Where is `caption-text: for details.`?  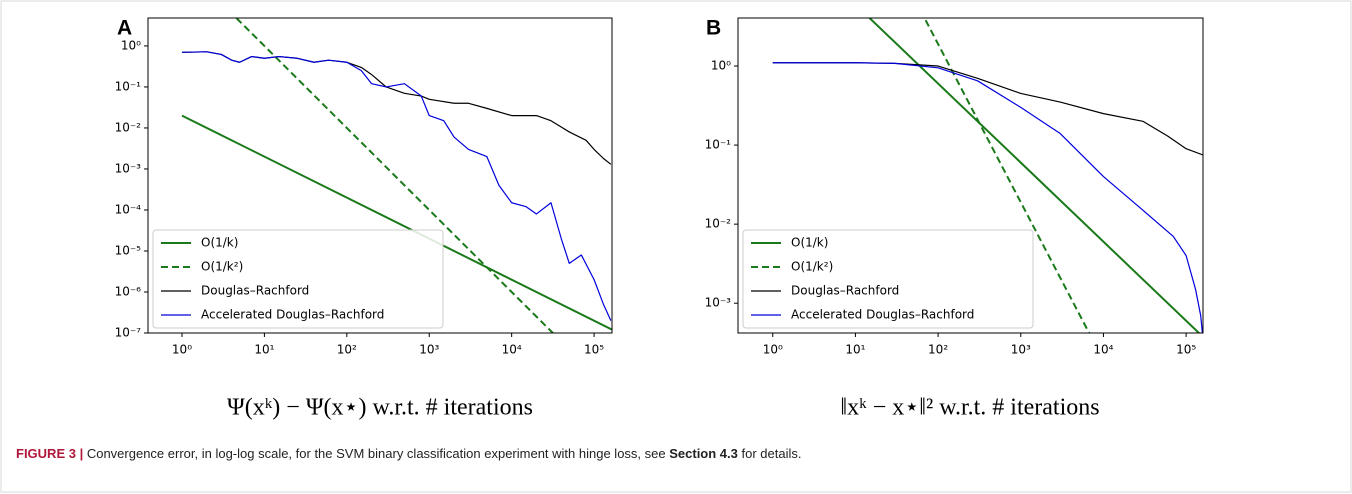
caption-text: for details. is located at coordinates (769, 453).